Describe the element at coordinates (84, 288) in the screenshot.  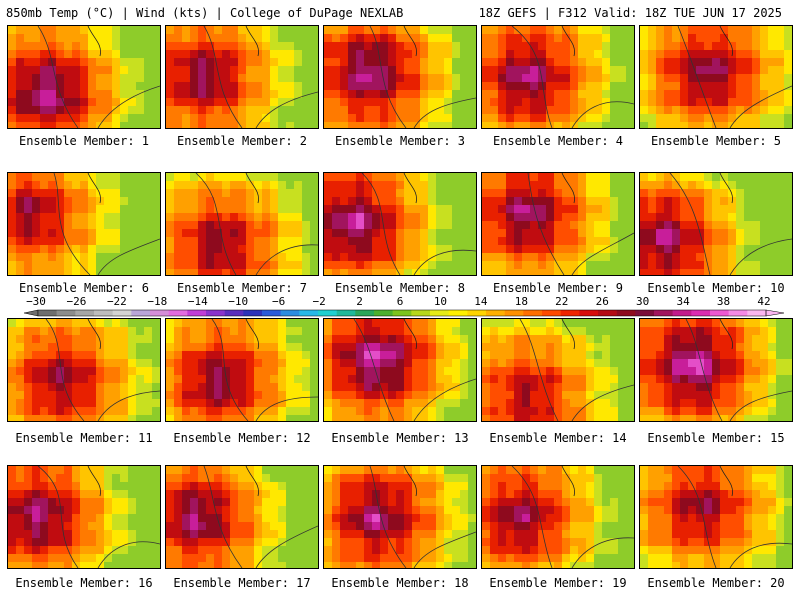
I see `ensemble-member-label: Ensemble Member: 6` at that location.